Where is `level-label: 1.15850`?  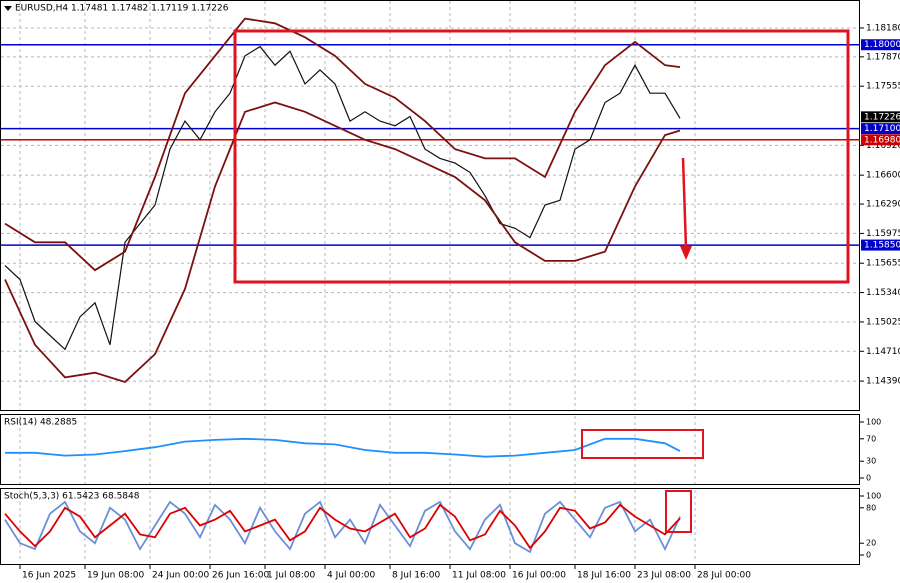 level-label: 1.15850 is located at coordinates (882, 246).